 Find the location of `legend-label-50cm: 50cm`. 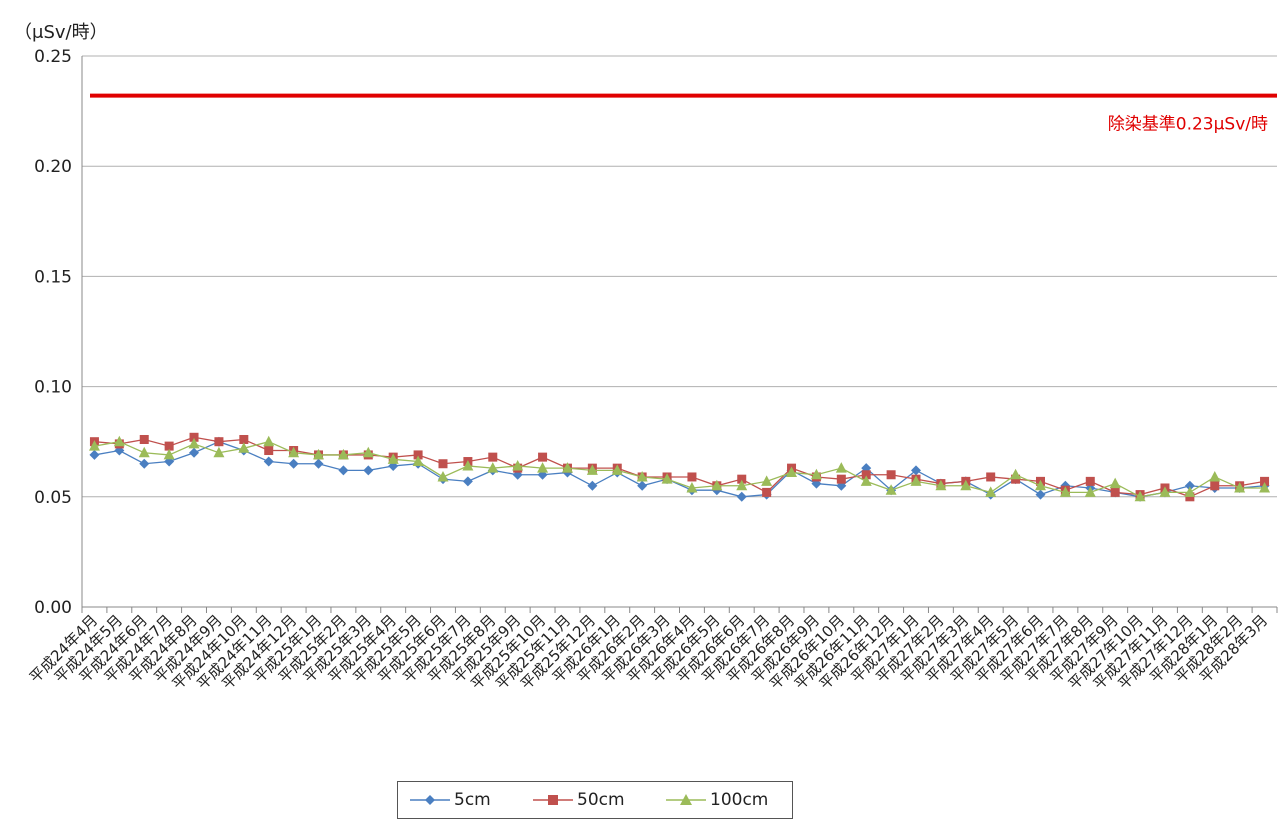

legend-label-50cm: 50cm is located at coordinates (601, 800).